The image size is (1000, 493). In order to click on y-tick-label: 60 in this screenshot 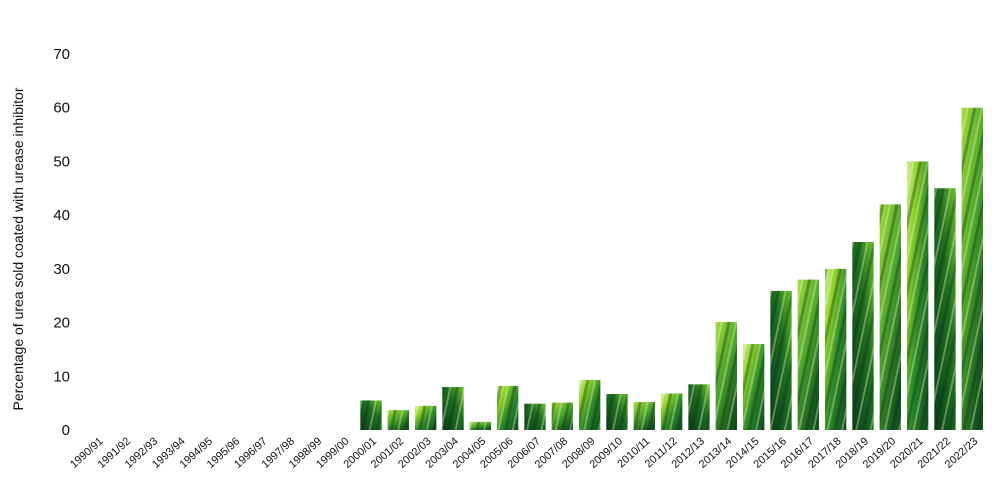, I will do `click(61, 108)`.